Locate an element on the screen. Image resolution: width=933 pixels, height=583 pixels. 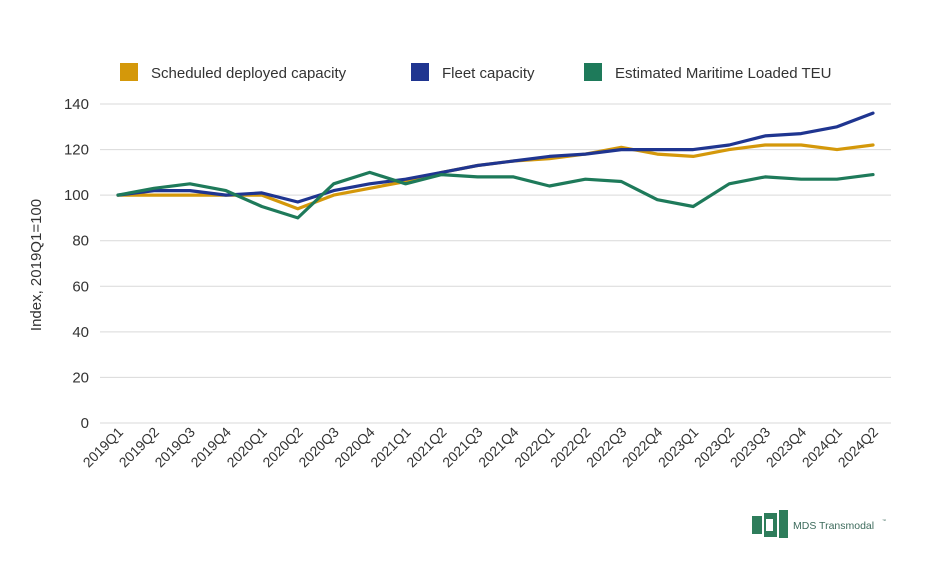
y-tick-label: 0 is located at coordinates (85, 423).